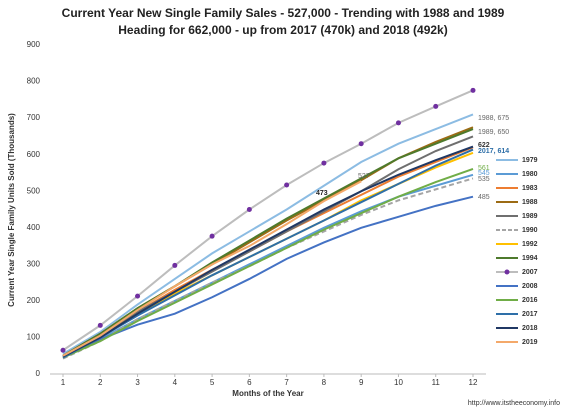 The width and height of the screenshot is (566, 411). What do you see at coordinates (137, 382) in the screenshot?
I see `x-tick-label: 3` at bounding box center [137, 382].